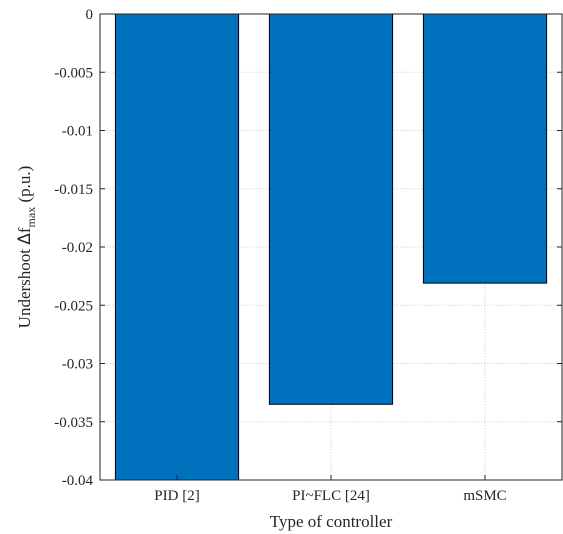  What do you see at coordinates (90, 15) in the screenshot?
I see `y-tick-label: 0` at bounding box center [90, 15].